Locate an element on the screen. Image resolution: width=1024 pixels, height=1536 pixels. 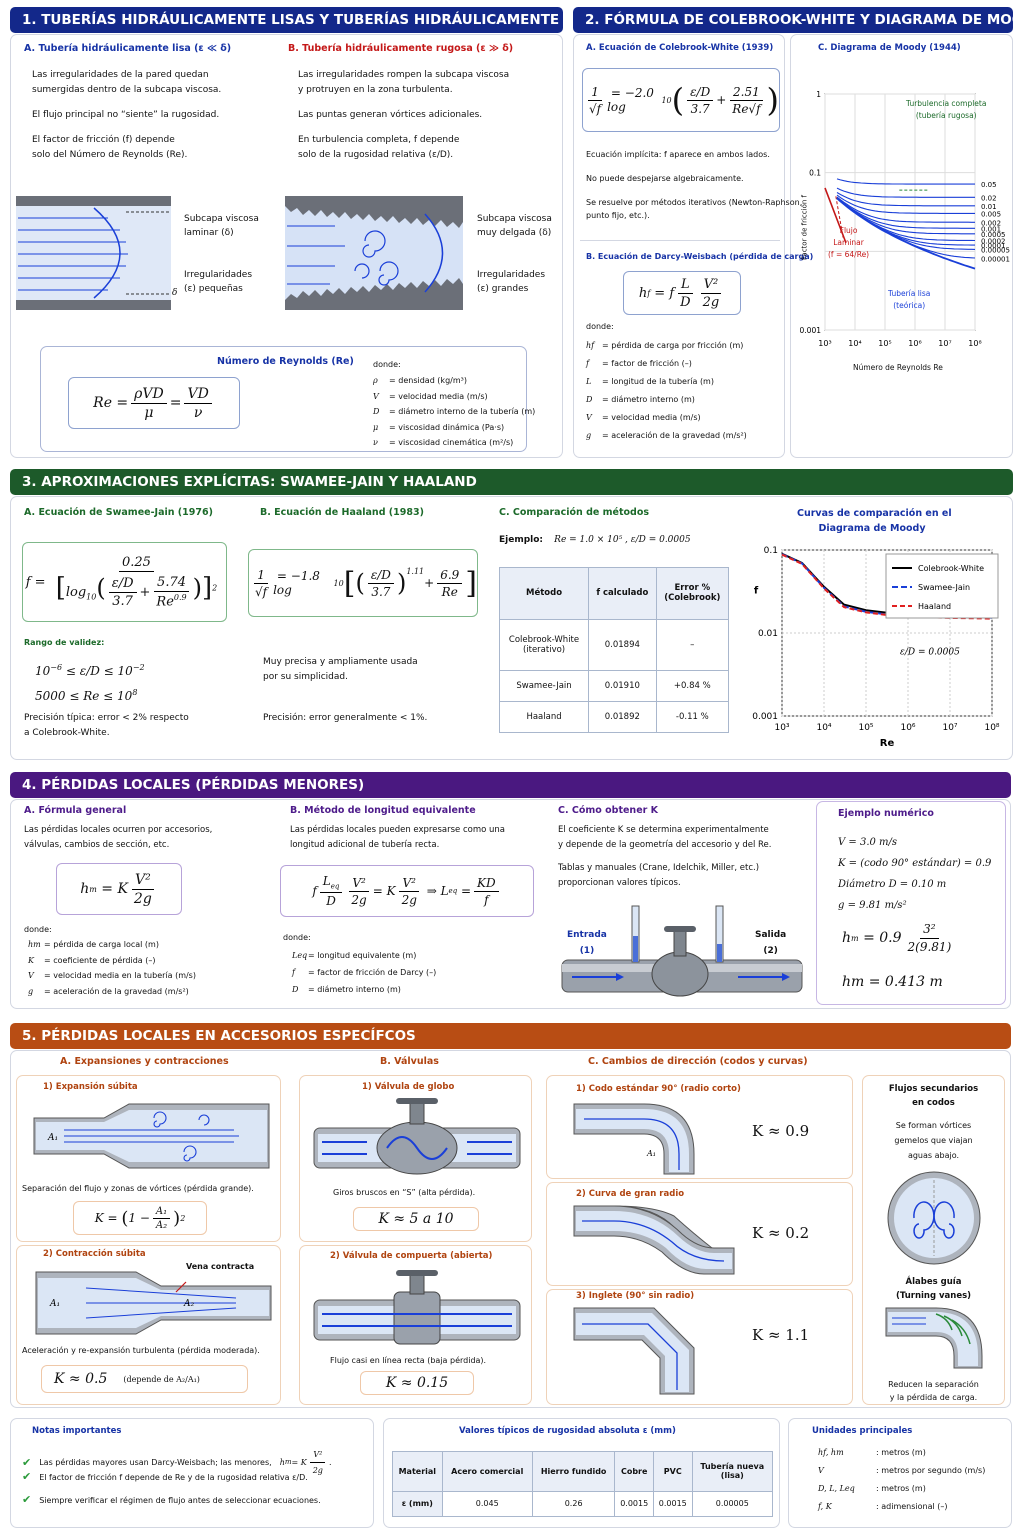
variable-desc: = diámetro interno de la tubería (m) is located at coordinates (462, 411).